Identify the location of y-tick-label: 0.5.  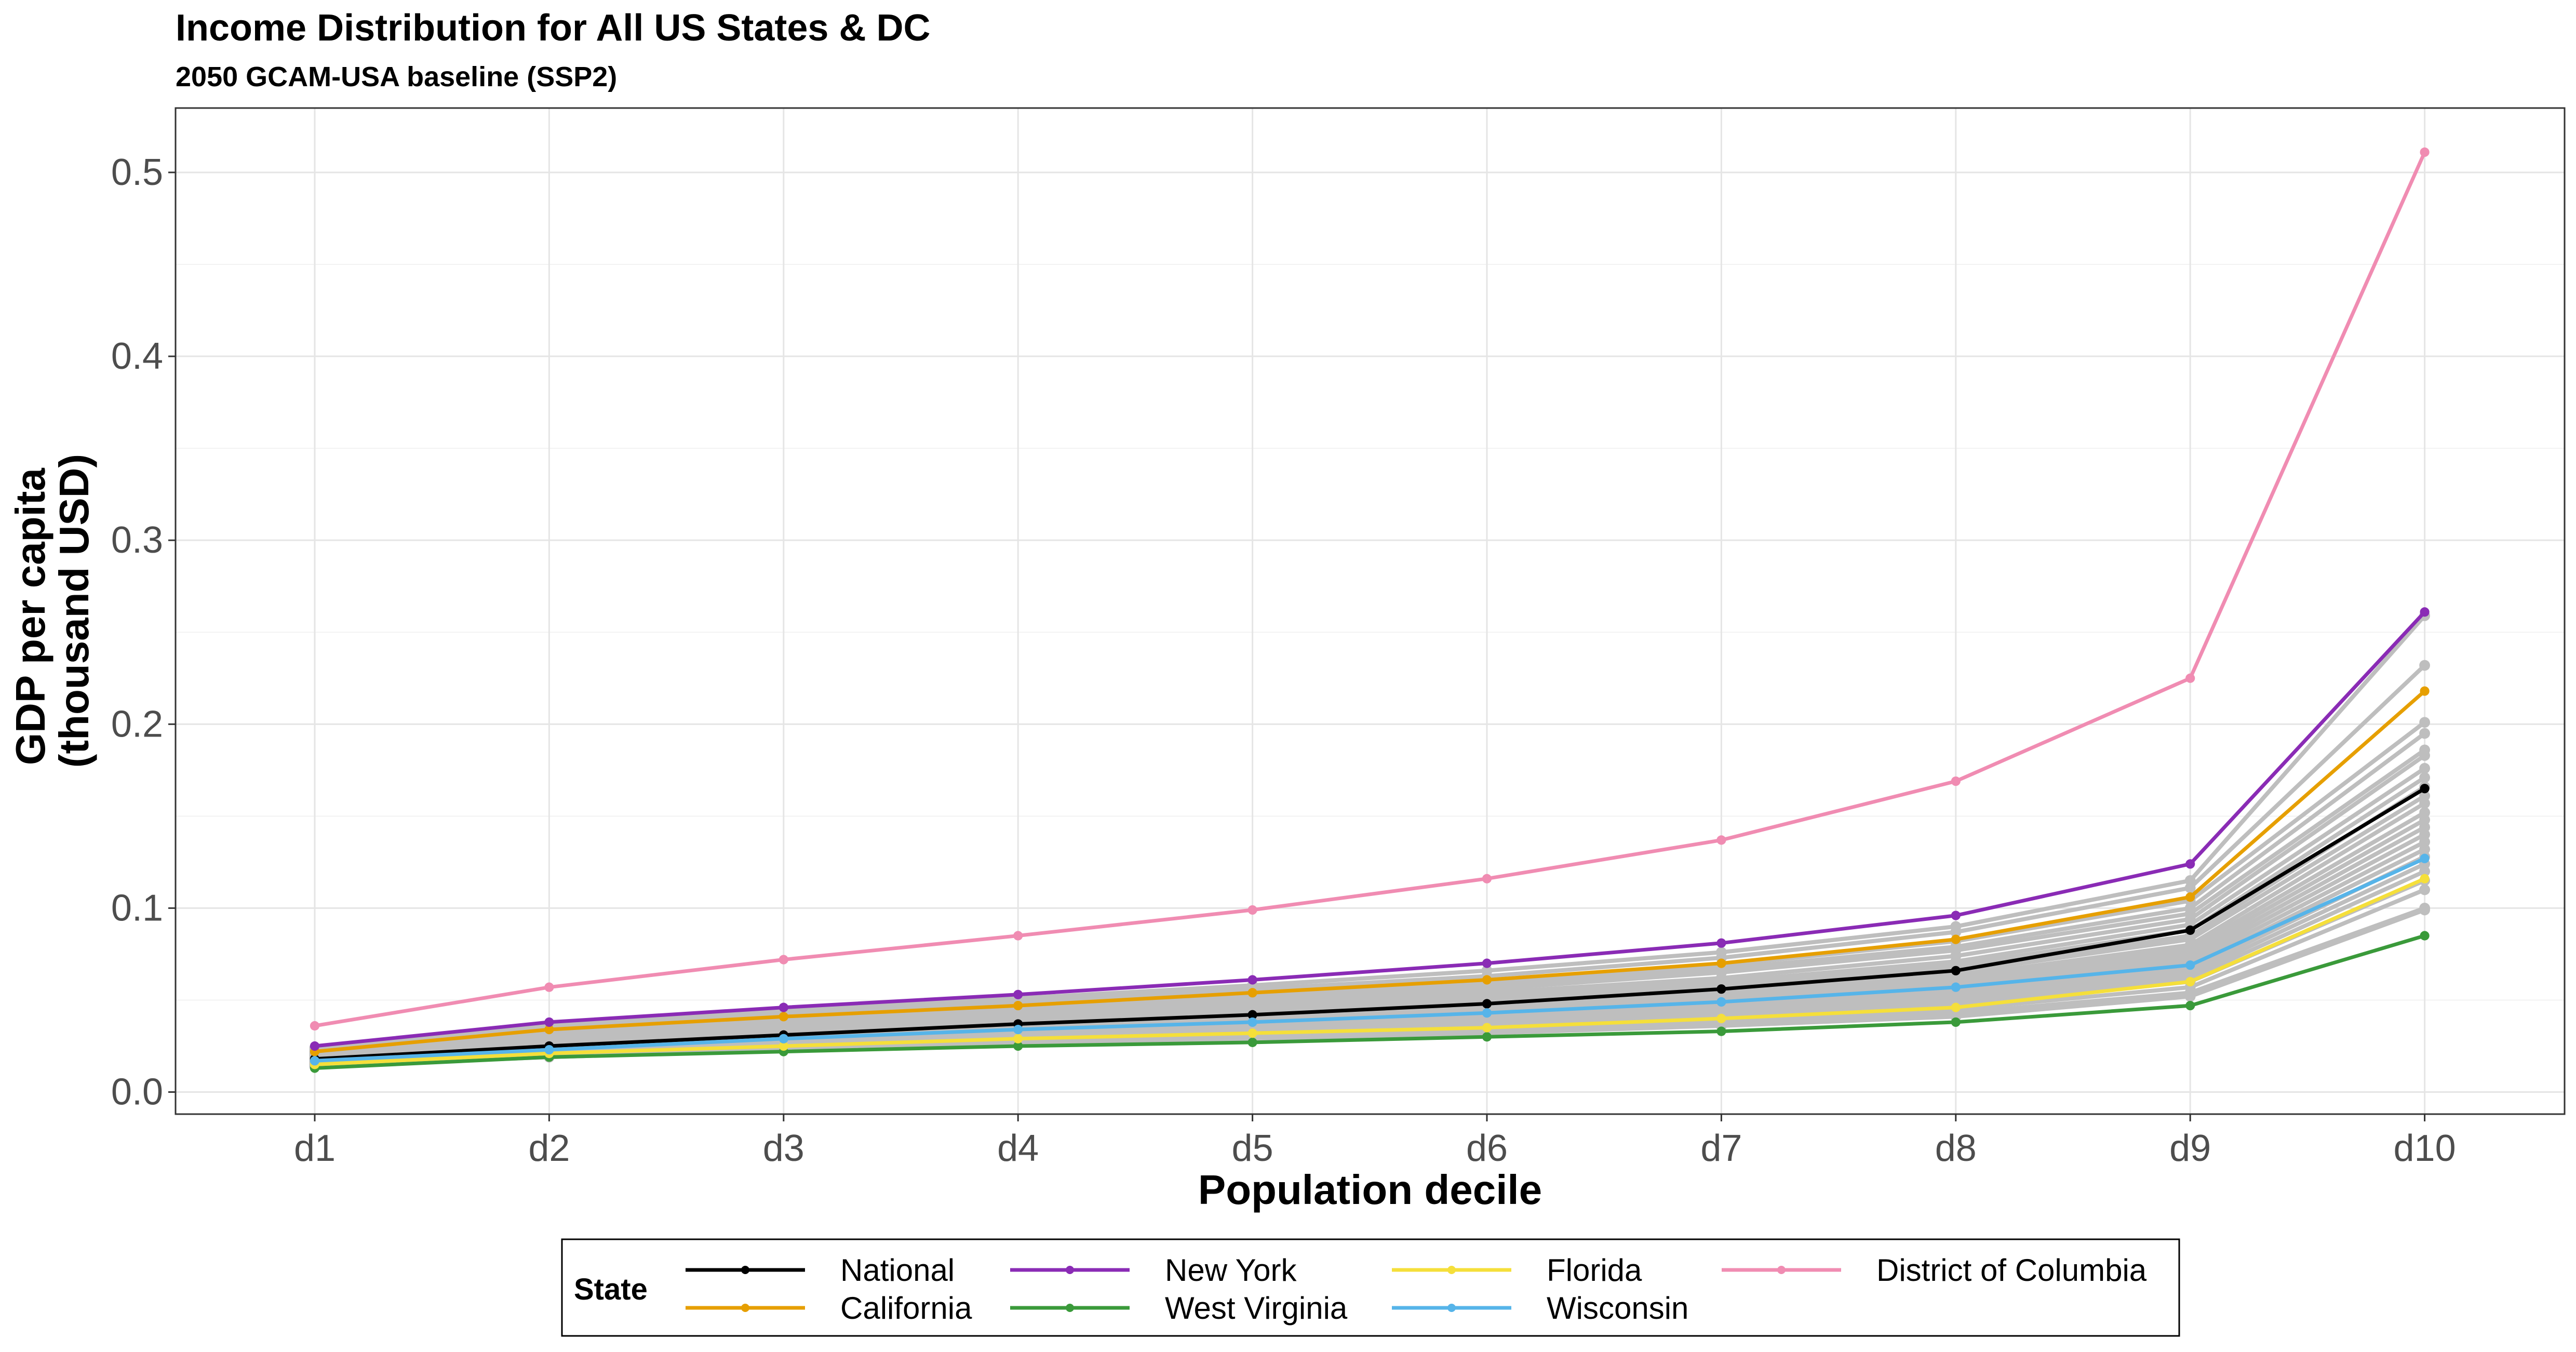
(137, 172).